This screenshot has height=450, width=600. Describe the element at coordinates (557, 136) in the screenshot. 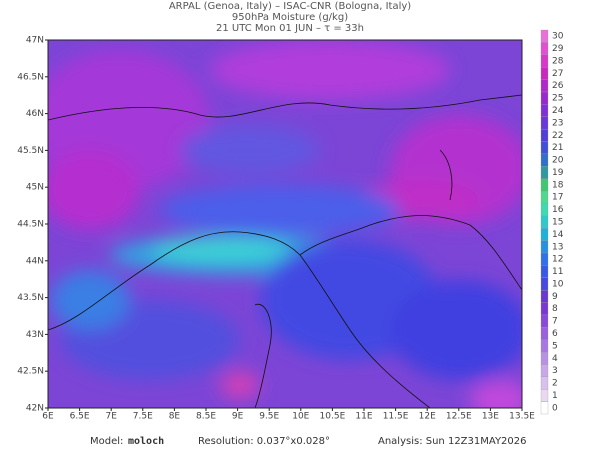

I see `colorbar-label: 22` at that location.